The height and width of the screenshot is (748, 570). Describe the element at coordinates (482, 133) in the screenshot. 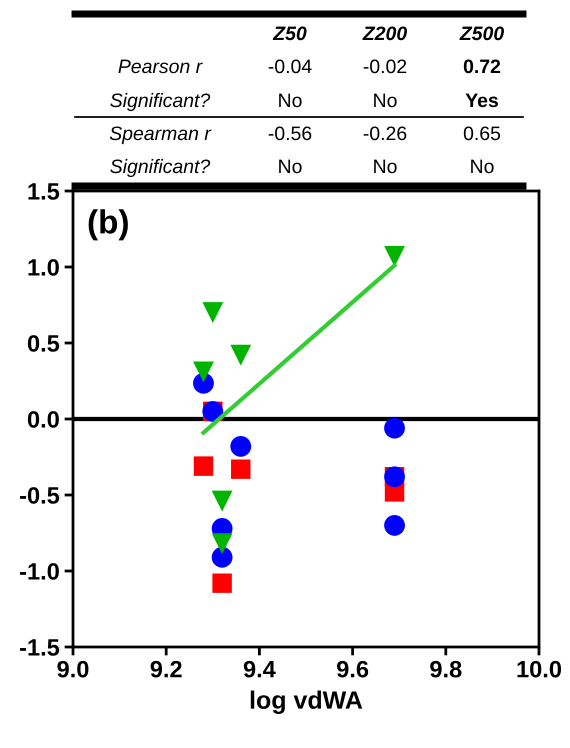

I see `text: 0.65` at that location.